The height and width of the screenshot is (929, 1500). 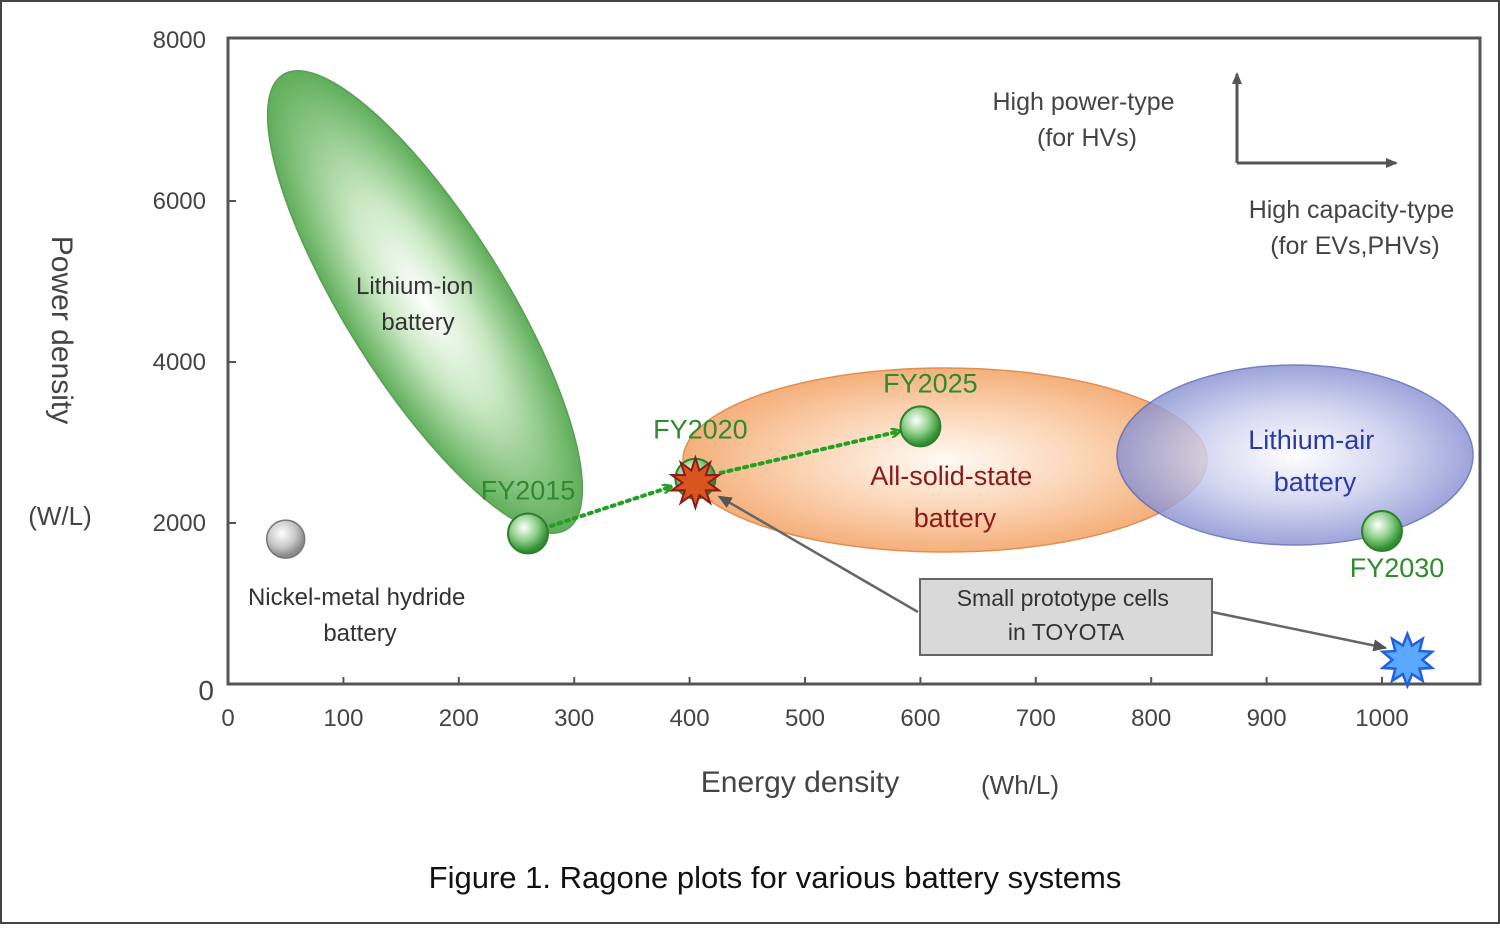 What do you see at coordinates (360, 615) in the screenshot?
I see `nimh-label: Nickel-metal hydride battery` at bounding box center [360, 615].